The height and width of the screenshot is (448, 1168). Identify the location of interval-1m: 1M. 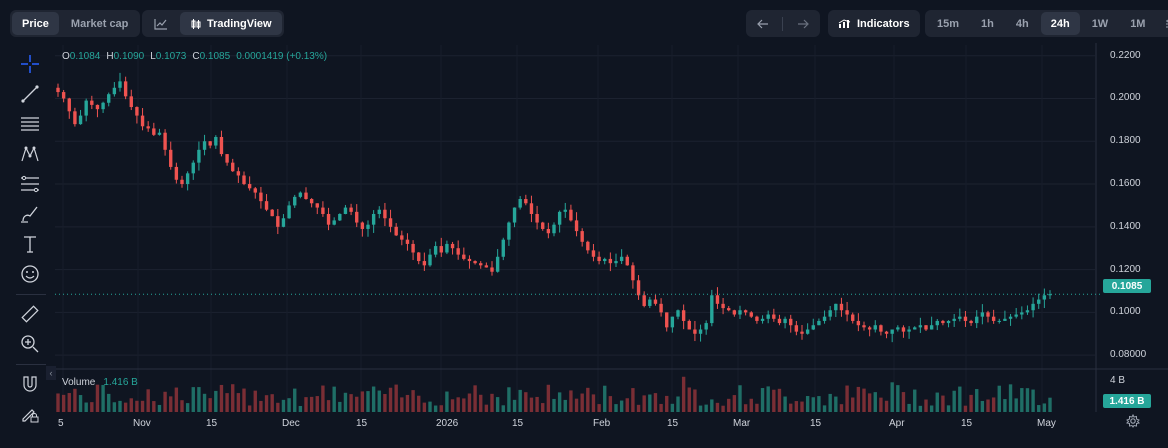
(1138, 23).